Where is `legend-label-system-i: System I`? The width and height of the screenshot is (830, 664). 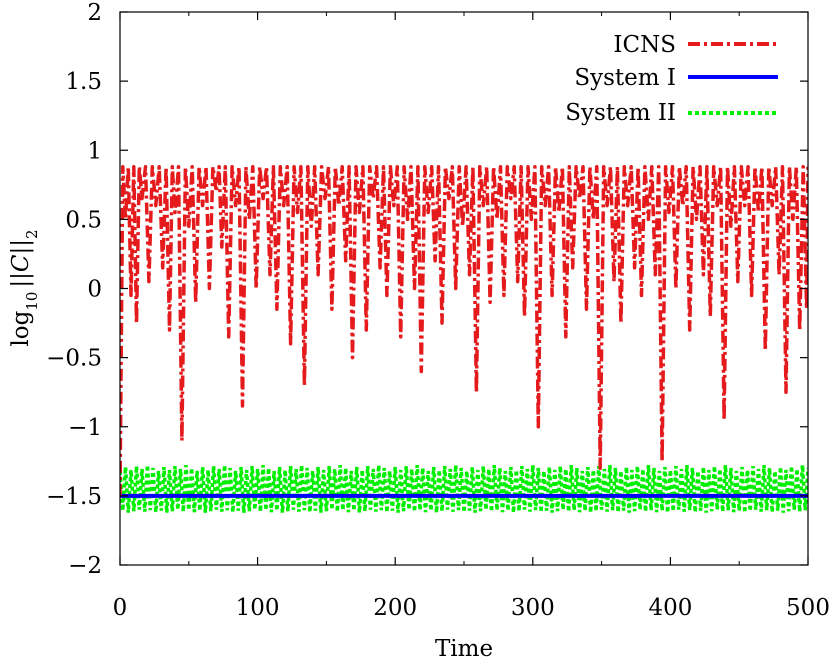
legend-label-system-i: System I is located at coordinates (625, 78).